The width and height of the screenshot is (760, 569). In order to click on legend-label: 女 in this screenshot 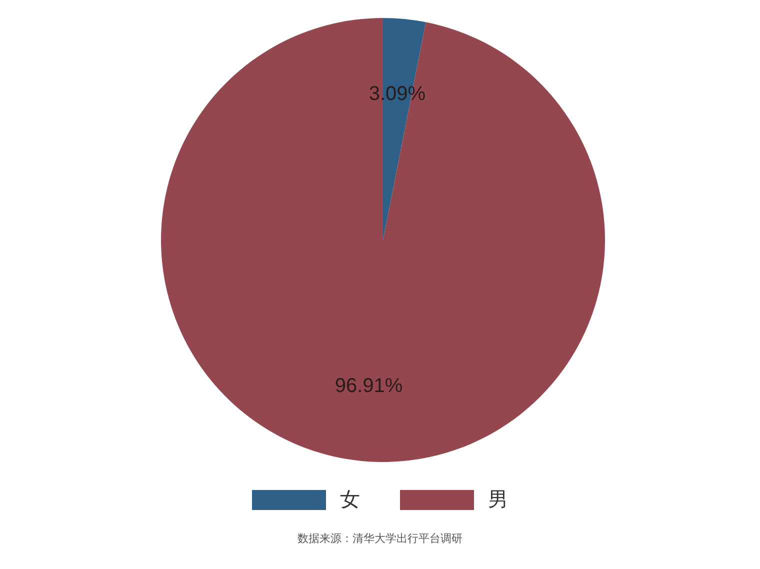, I will do `click(350, 499)`.